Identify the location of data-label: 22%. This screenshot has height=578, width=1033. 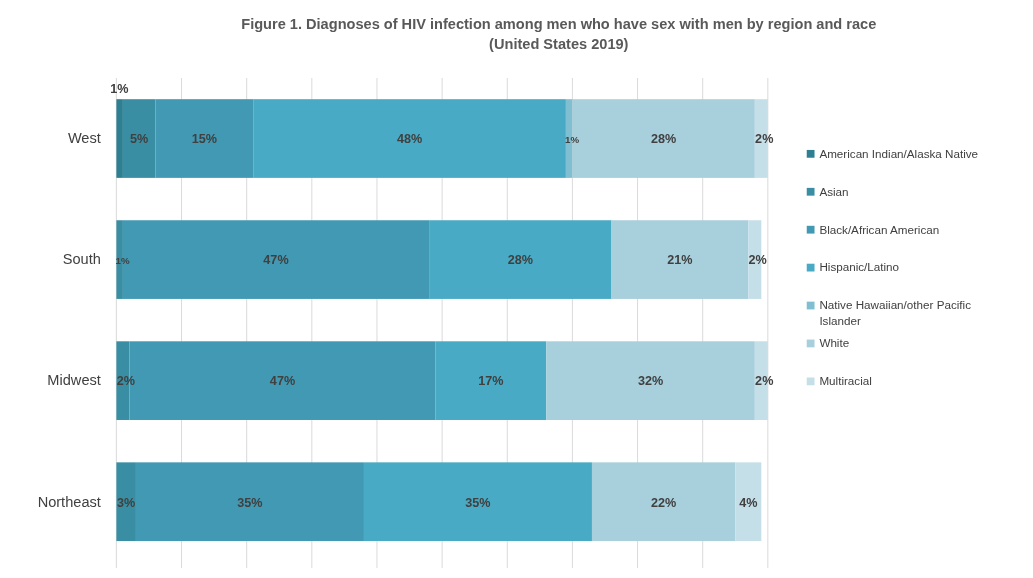
(663, 502).